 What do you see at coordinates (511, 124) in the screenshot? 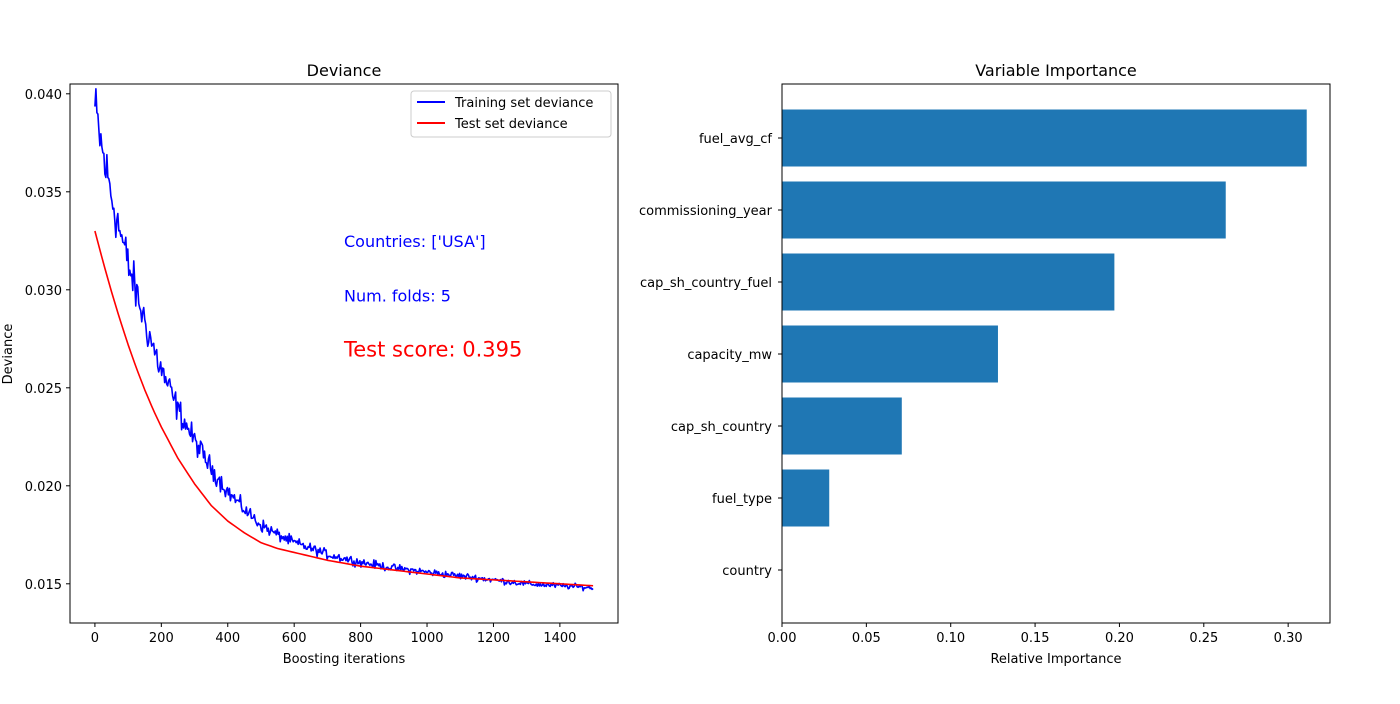
I see `legend-label-2: Test set deviance` at bounding box center [511, 124].